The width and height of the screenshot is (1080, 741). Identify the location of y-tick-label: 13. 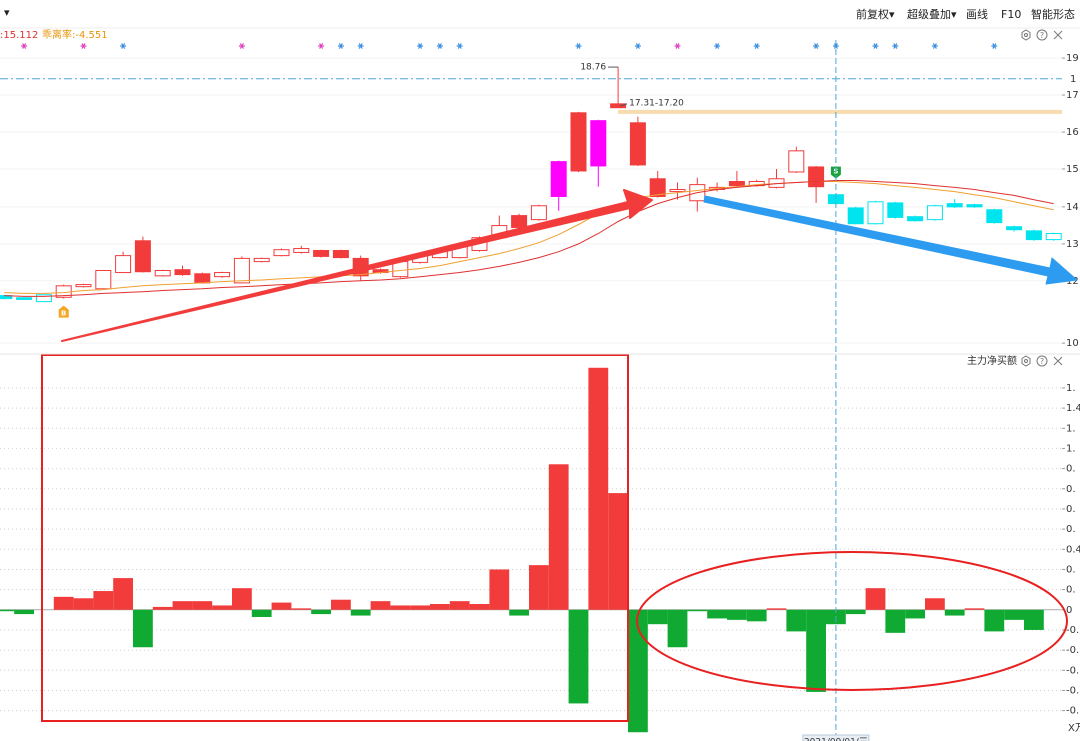
(1072, 244).